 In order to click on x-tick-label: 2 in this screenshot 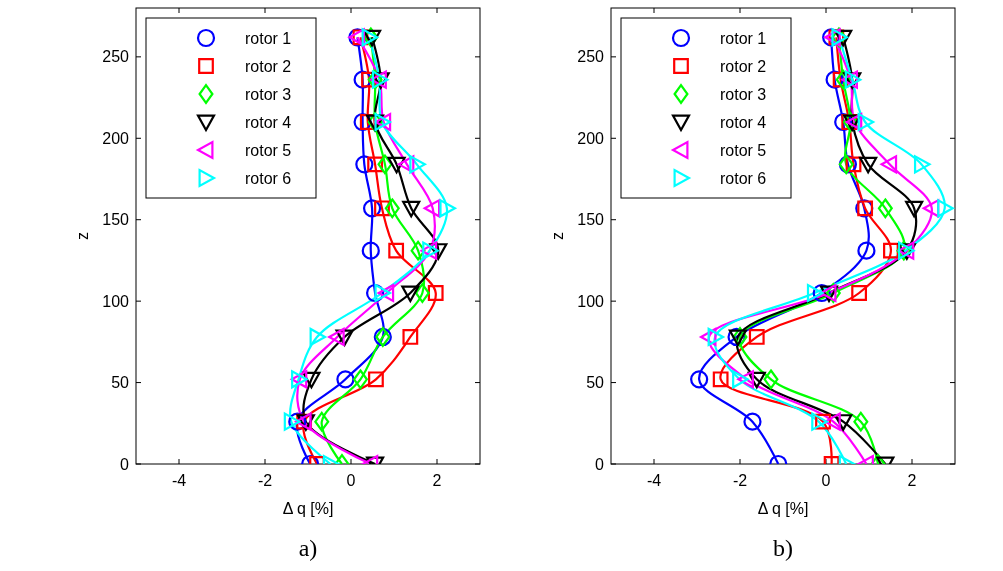, I will do `click(437, 480)`.